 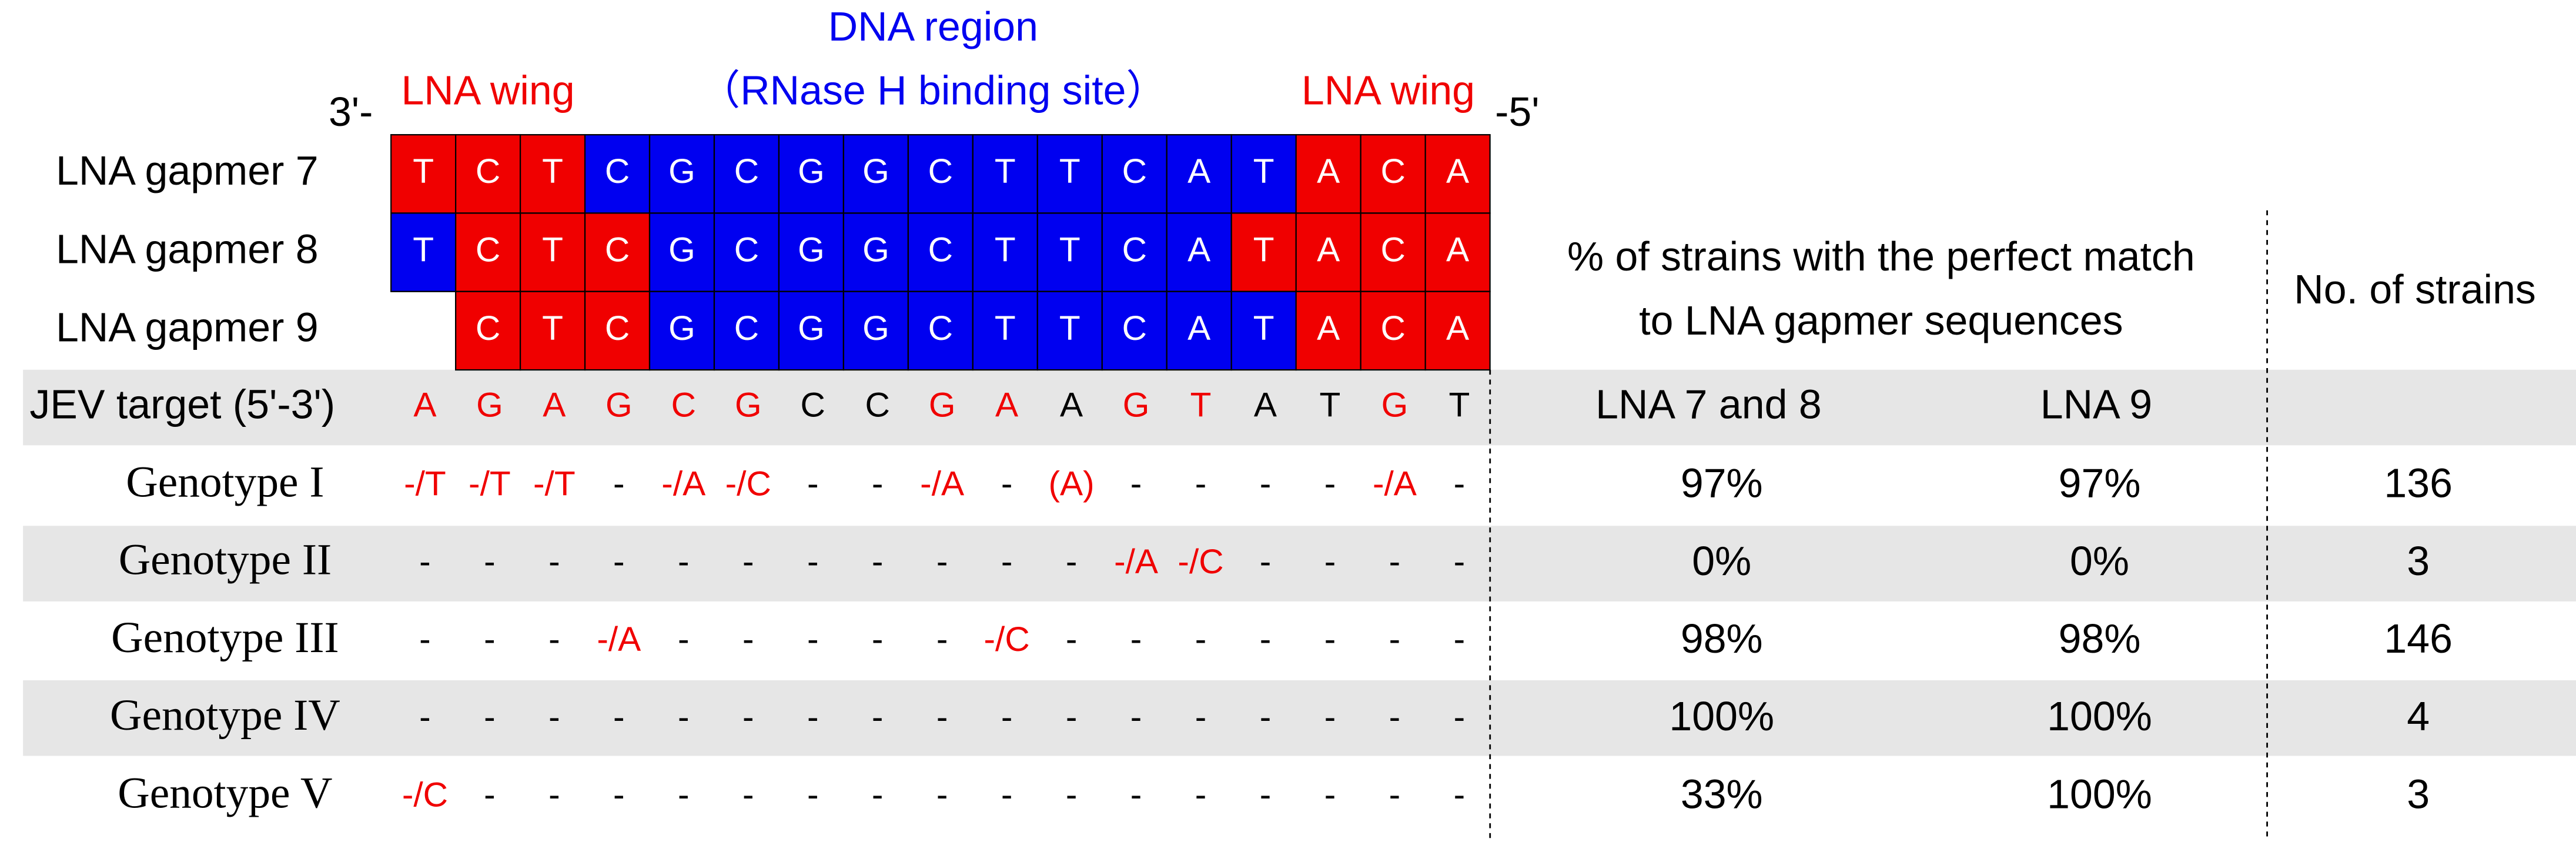 What do you see at coordinates (1722, 794) in the screenshot?
I see `percent: 33%` at bounding box center [1722, 794].